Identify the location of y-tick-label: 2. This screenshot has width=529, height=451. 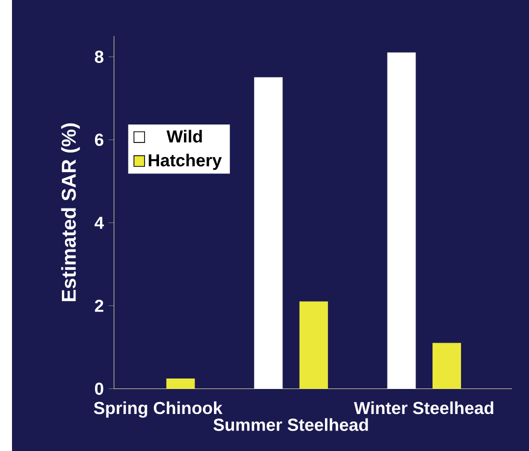
(99, 306).